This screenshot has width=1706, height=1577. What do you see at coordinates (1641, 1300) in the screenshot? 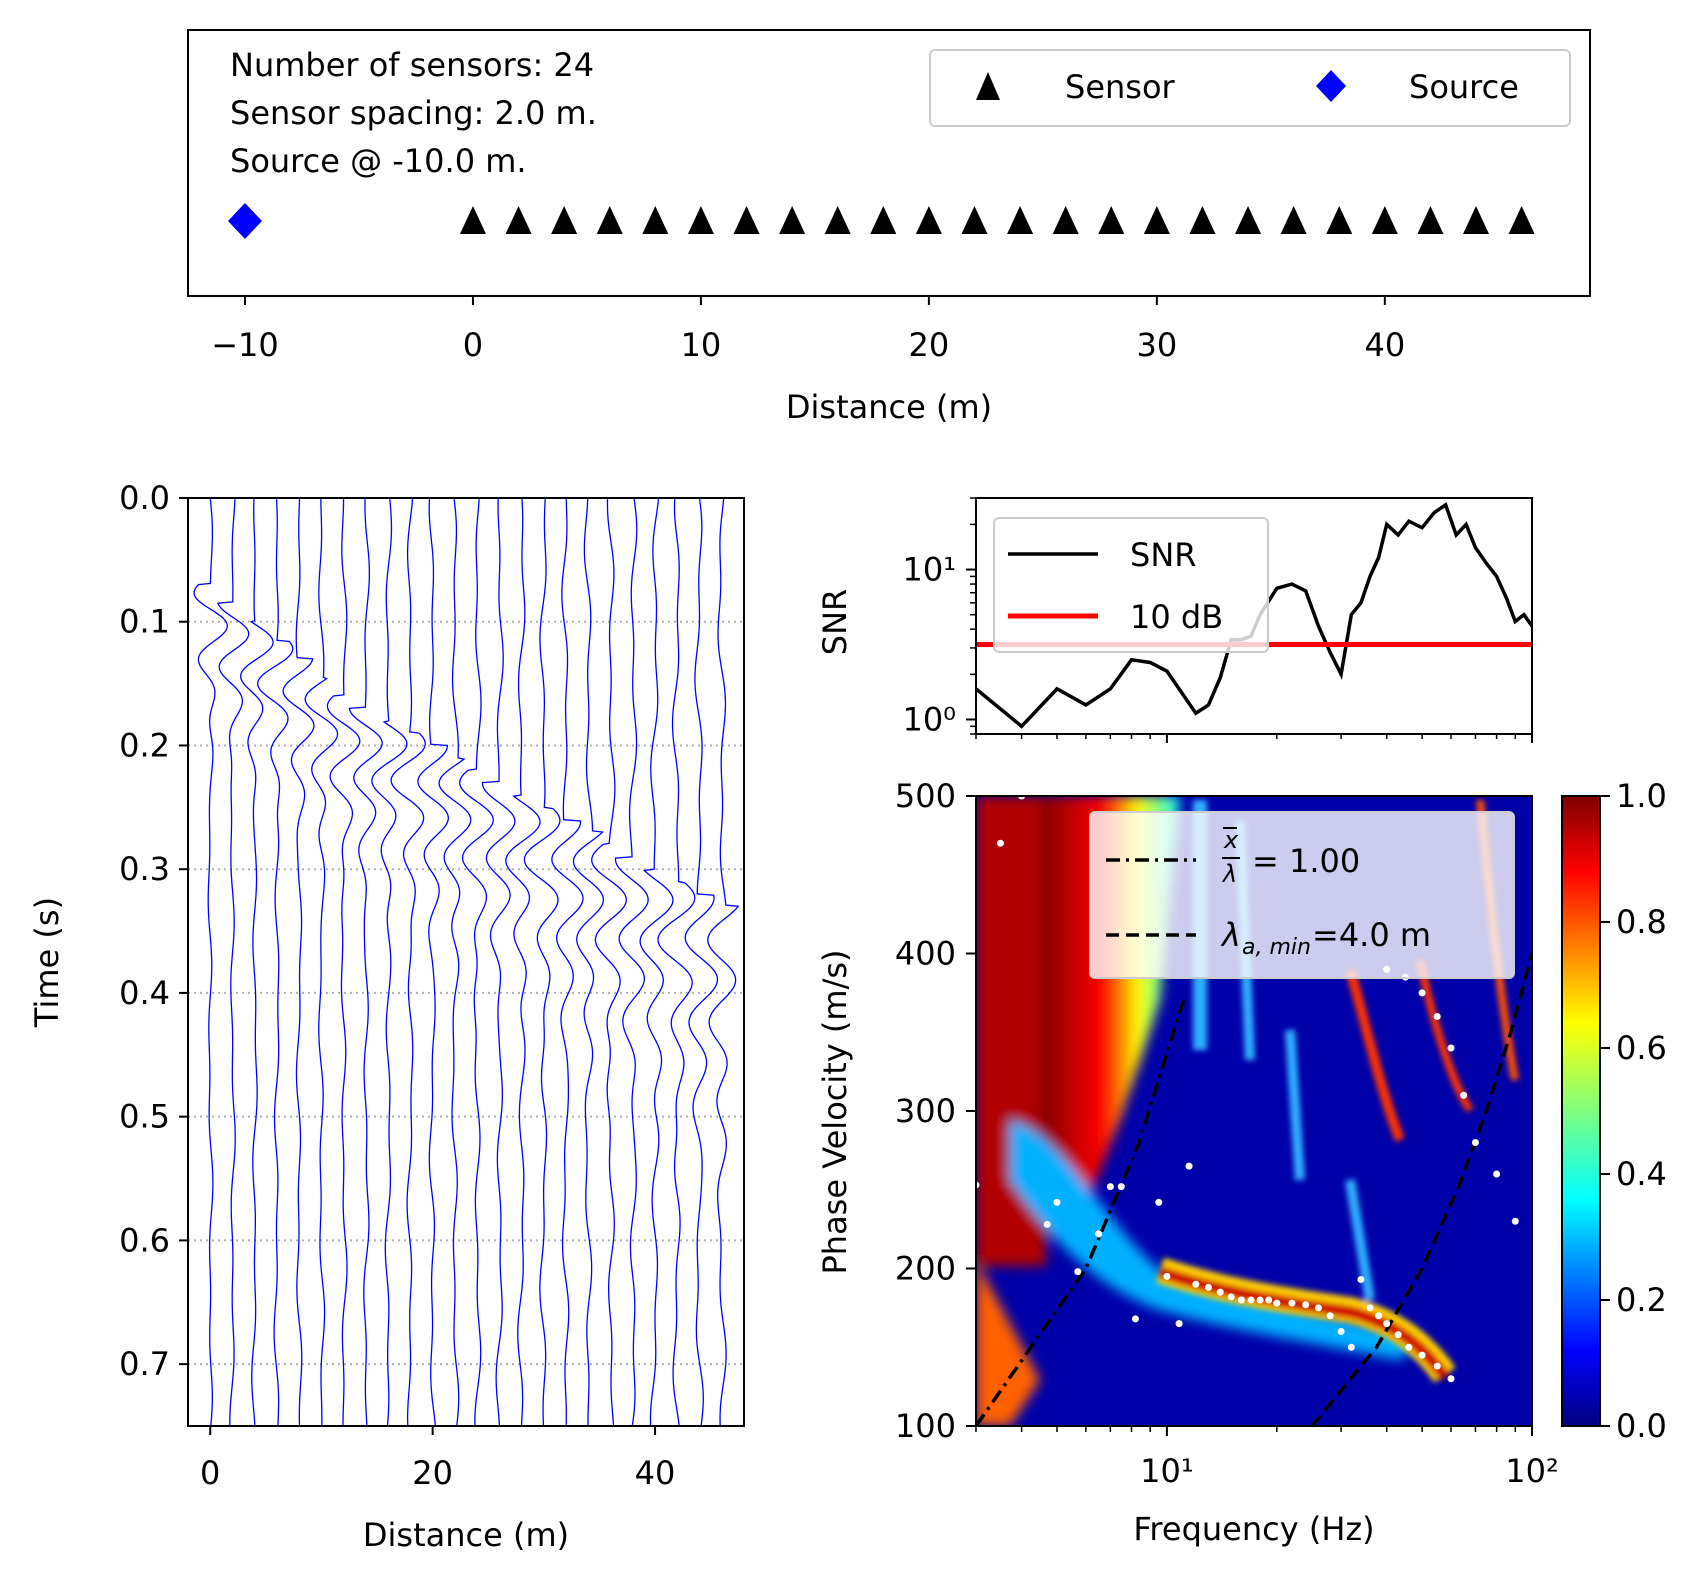
I see `colorbar-tick-label: 0.2` at bounding box center [1641, 1300].